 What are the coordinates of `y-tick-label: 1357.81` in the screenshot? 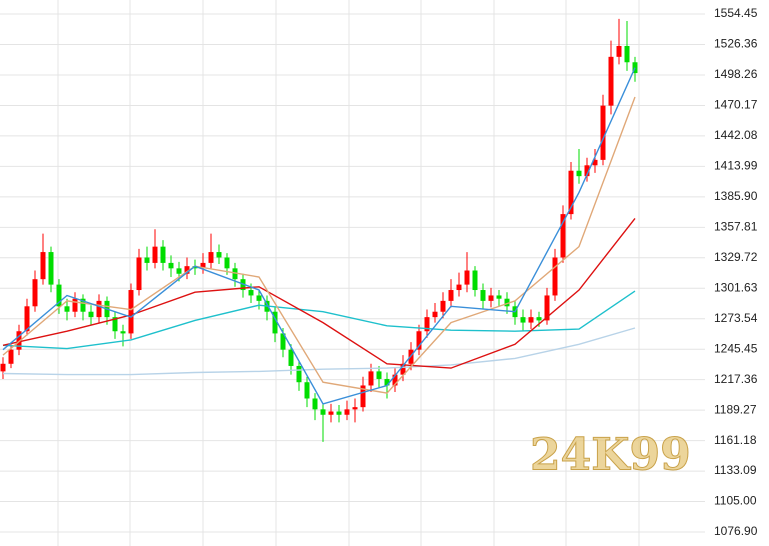 It's located at (736, 226).